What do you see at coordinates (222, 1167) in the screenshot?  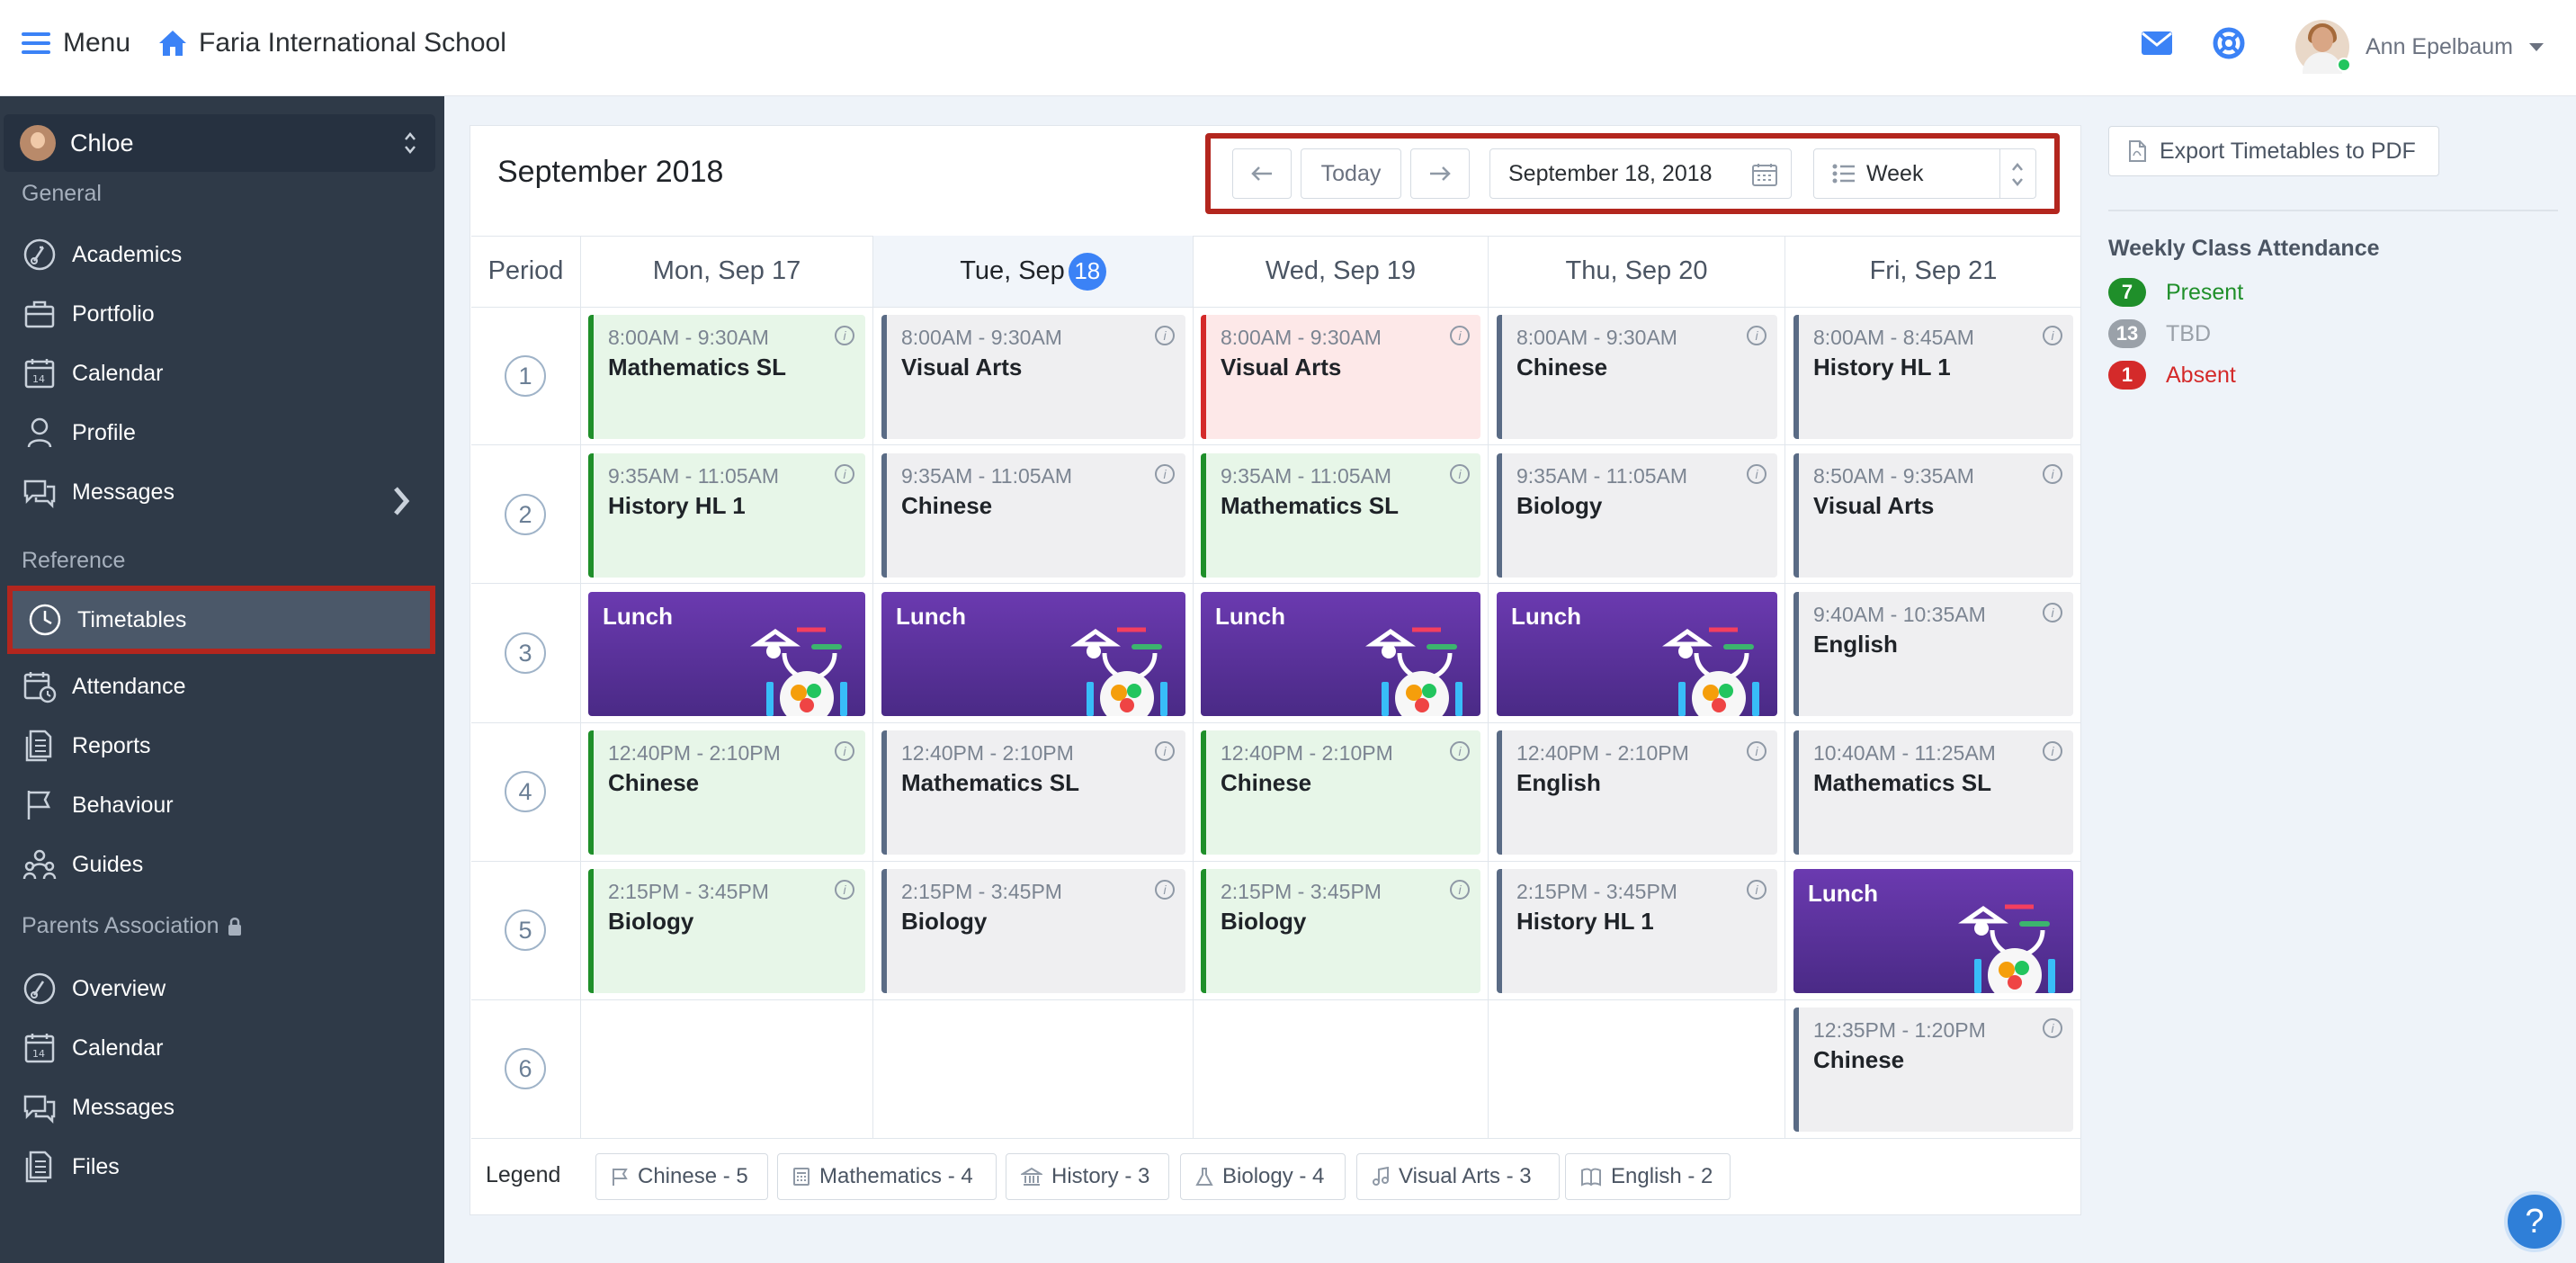 I see `sidebar-item-files: Files` at bounding box center [222, 1167].